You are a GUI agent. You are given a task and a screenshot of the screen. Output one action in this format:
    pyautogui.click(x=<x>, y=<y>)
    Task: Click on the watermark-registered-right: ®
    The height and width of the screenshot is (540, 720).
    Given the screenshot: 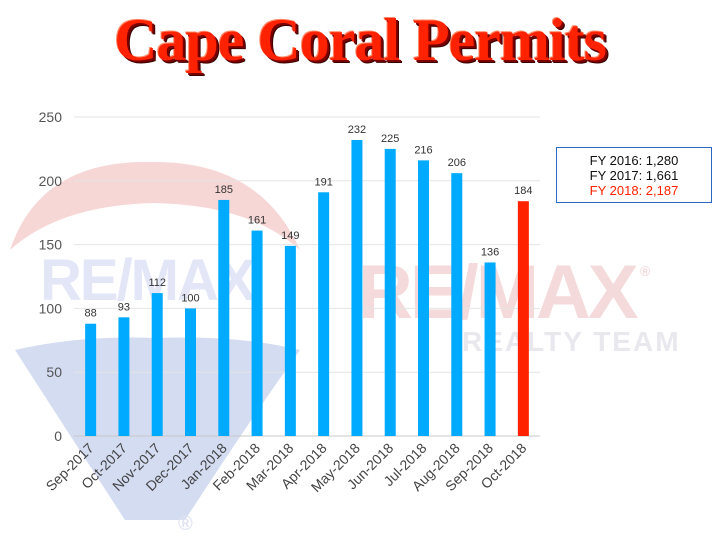 What is the action you would take?
    pyautogui.click(x=645, y=271)
    